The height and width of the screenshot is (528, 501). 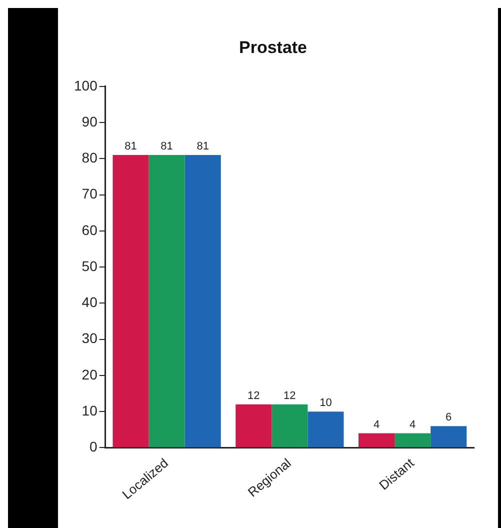 What do you see at coordinates (326, 403) in the screenshot?
I see `data-label: 10` at bounding box center [326, 403].